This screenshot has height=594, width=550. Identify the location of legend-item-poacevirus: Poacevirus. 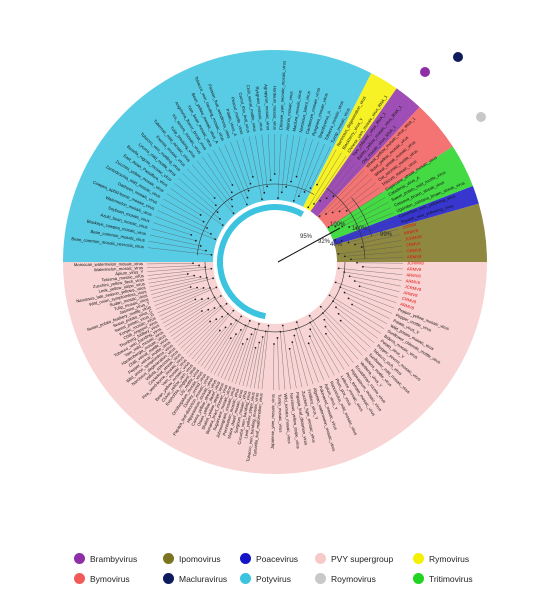
(269, 558).